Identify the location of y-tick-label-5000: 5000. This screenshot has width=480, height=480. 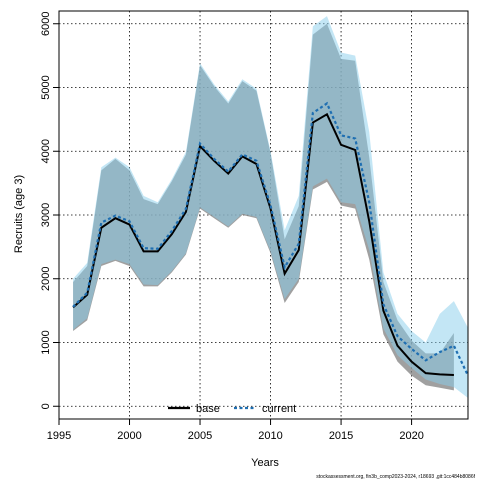
(46, 87).